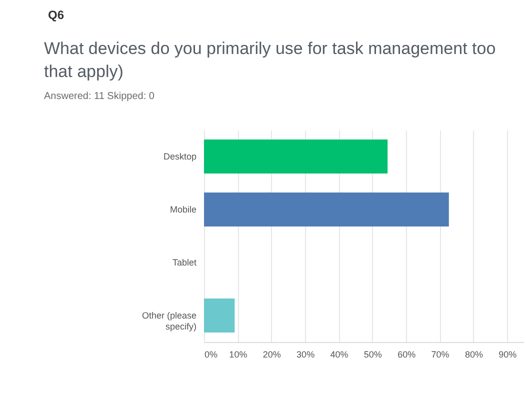  What do you see at coordinates (271, 355) in the screenshot?
I see `x-tick-label: 20%` at bounding box center [271, 355].